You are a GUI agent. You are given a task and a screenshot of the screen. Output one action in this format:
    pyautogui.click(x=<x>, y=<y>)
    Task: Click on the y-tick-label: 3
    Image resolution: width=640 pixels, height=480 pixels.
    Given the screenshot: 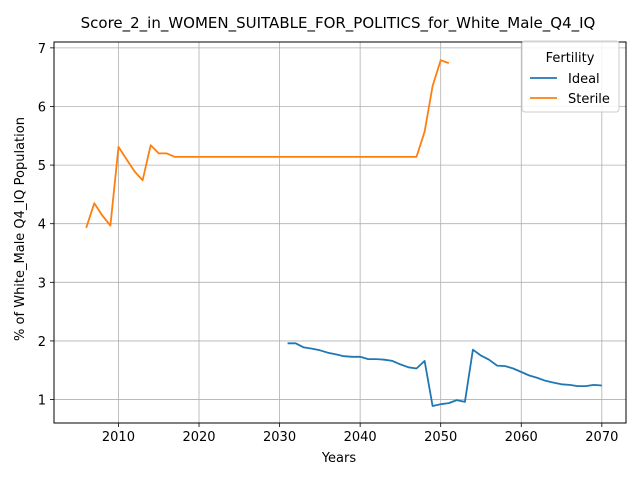 What is the action you would take?
    pyautogui.click(x=42, y=283)
    